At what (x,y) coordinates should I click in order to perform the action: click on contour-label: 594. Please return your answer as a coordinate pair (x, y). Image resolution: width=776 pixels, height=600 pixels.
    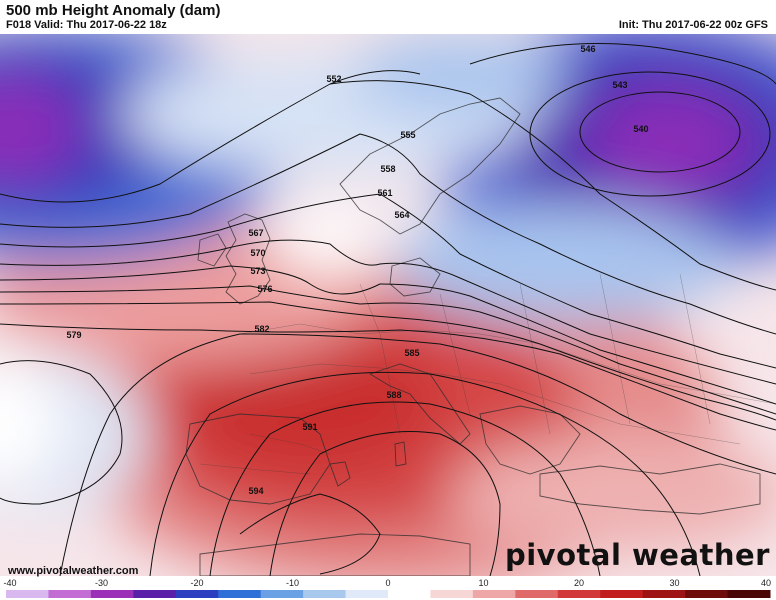
    Looking at the image, I should click on (255, 491).